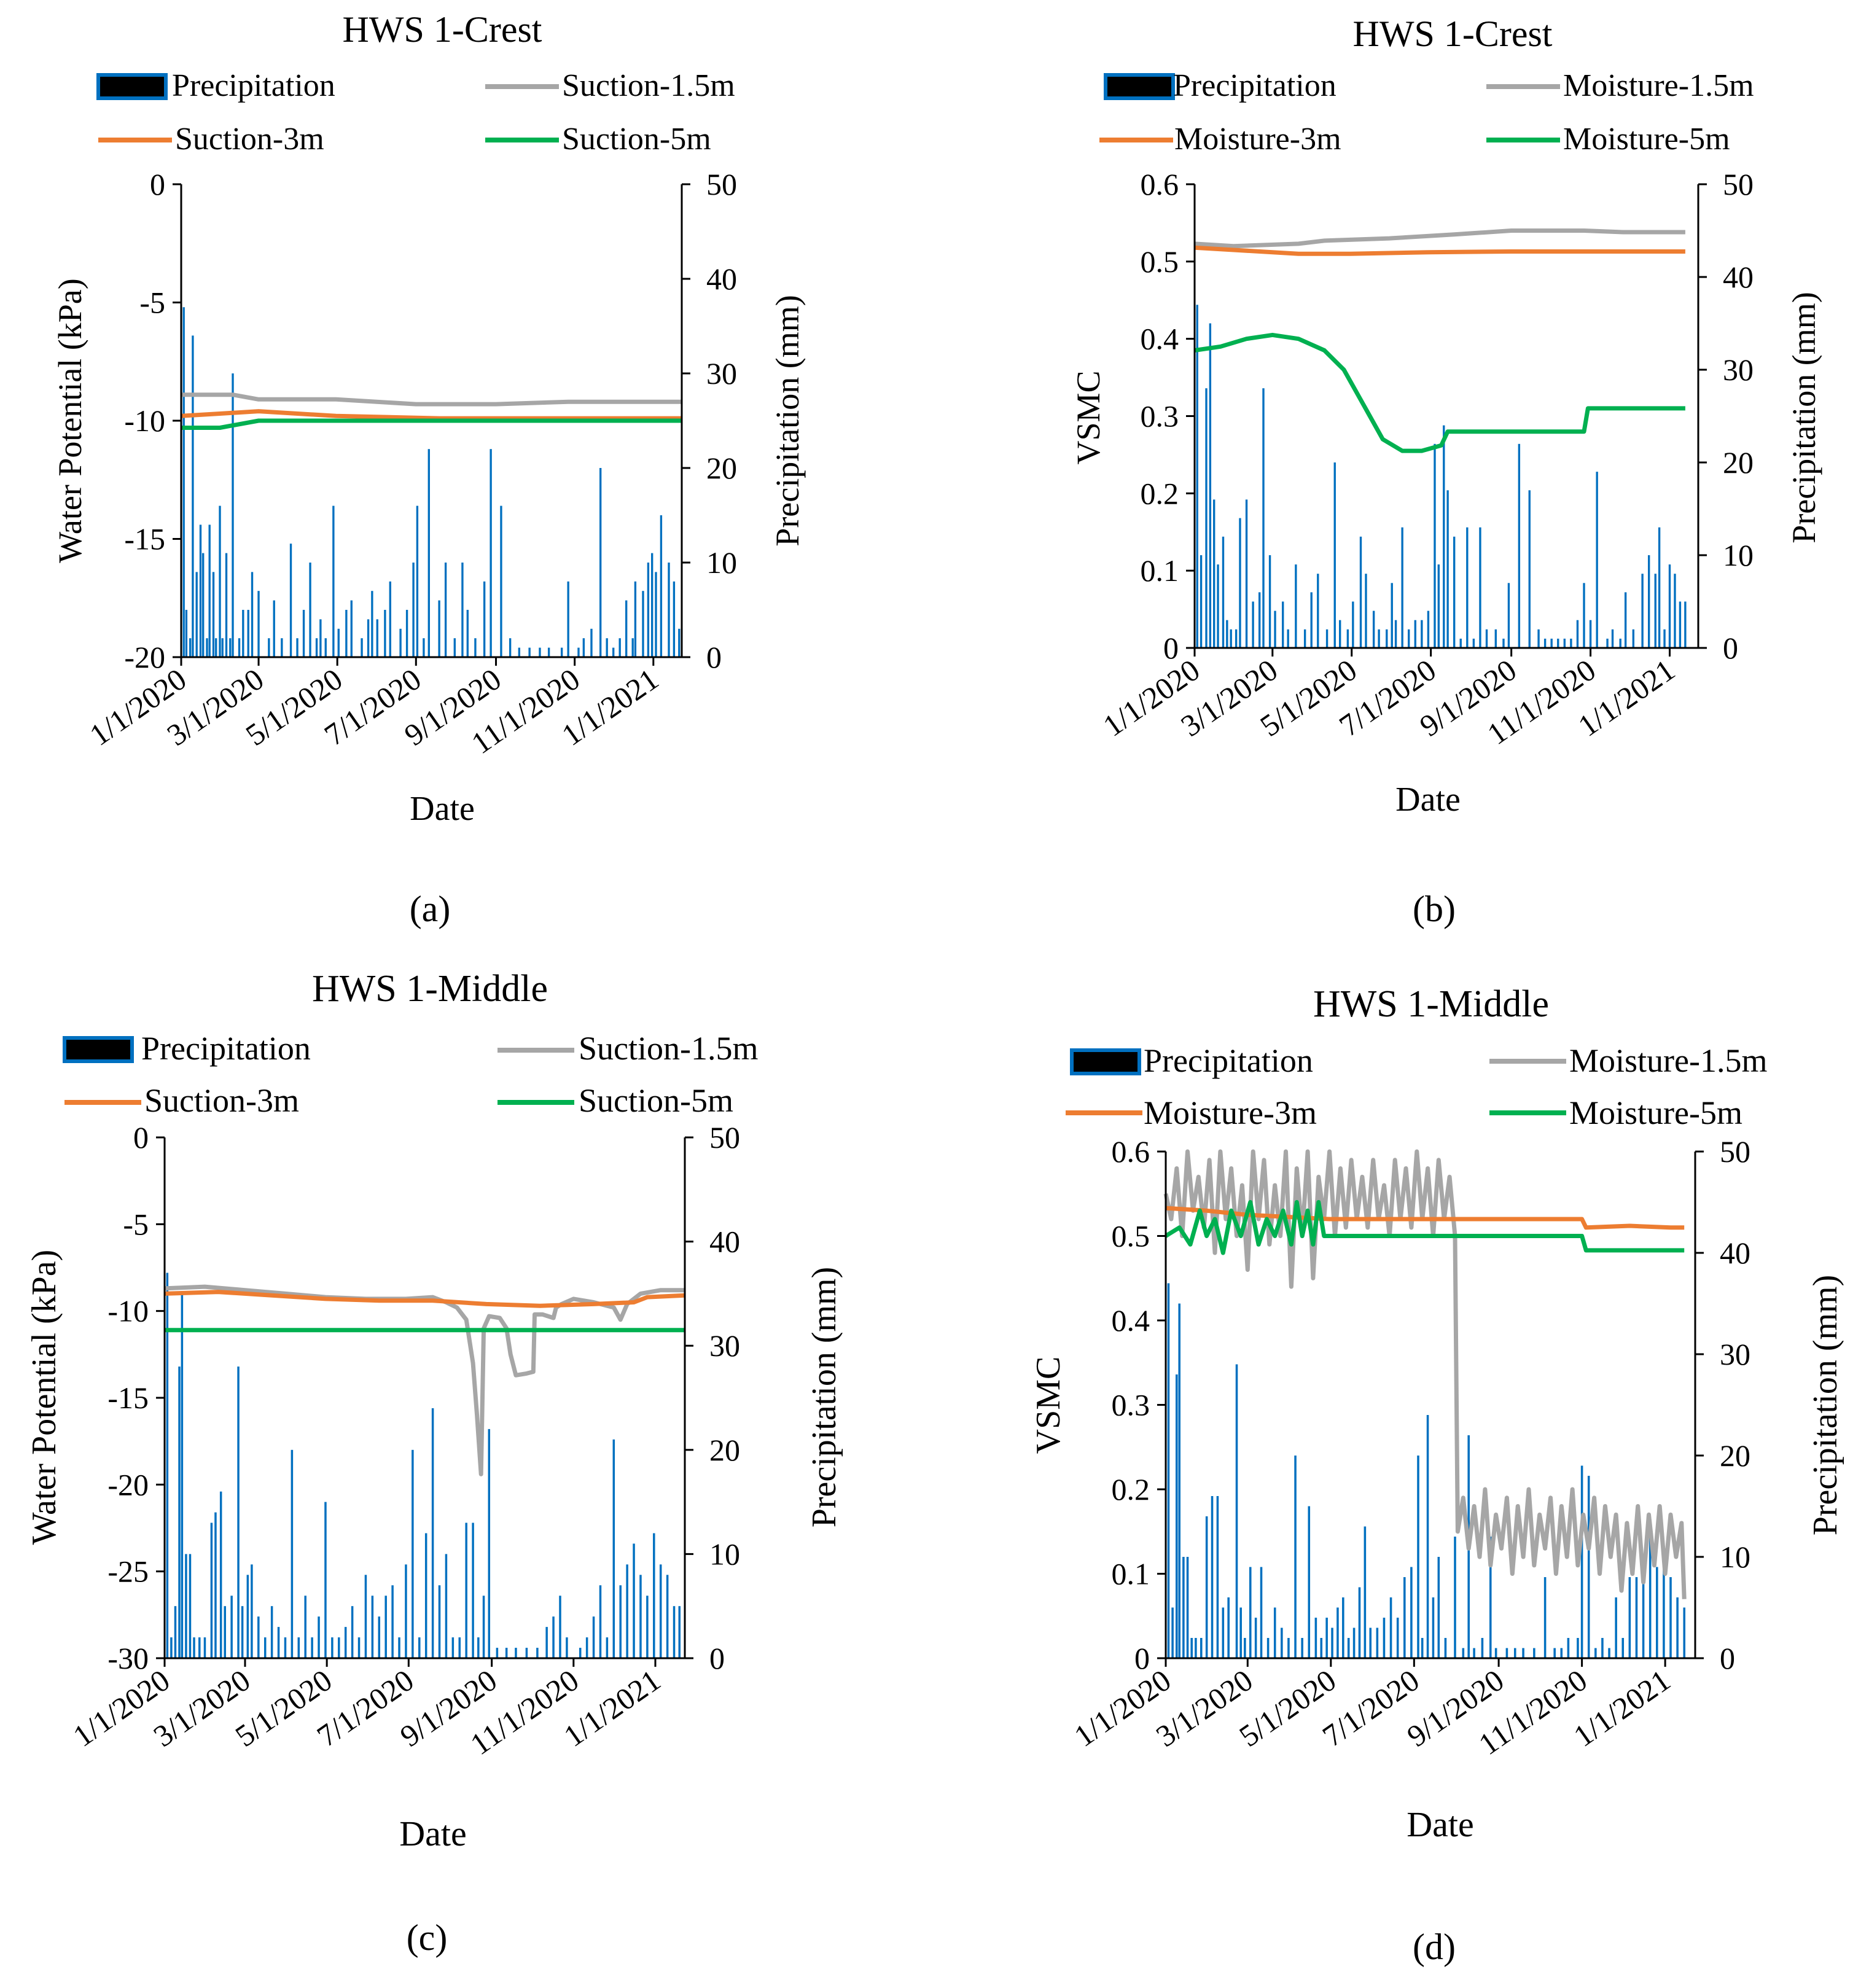  What do you see at coordinates (1160, 571) in the screenshot?
I see `y-tick-label-left: 0.1` at bounding box center [1160, 571].